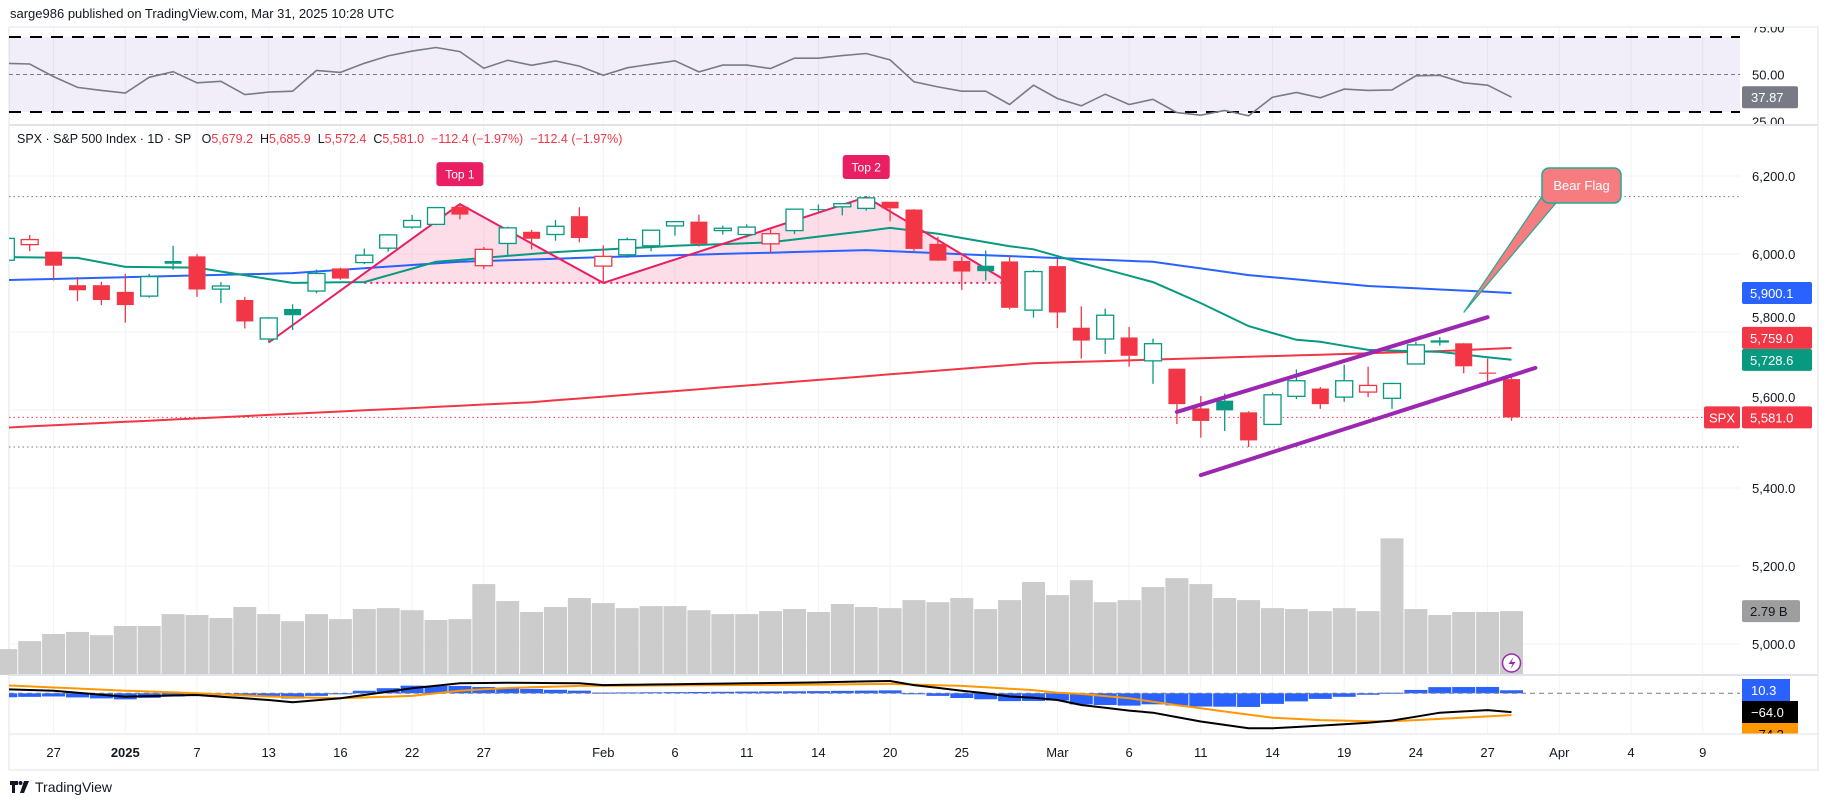 The height and width of the screenshot is (805, 1827). What do you see at coordinates (53, 752) in the screenshot?
I see `time-axis-label: 27` at bounding box center [53, 752].